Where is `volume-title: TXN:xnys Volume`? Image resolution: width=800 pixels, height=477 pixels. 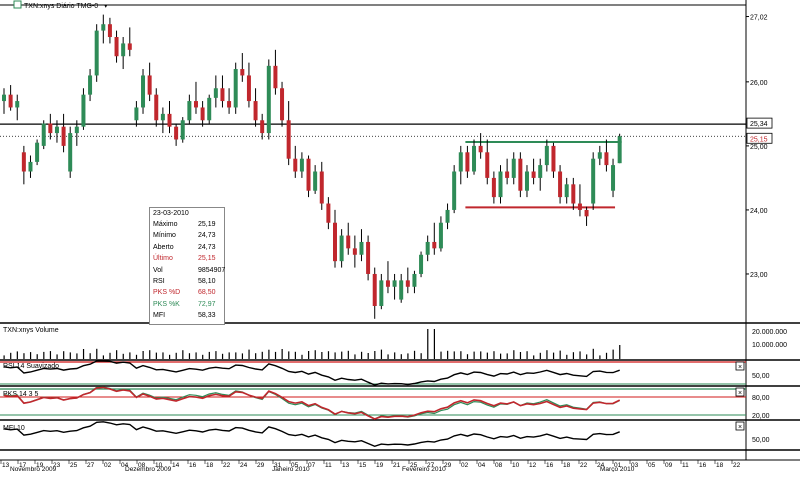 volume-title: TXN:xnys Volume is located at coordinates (31, 330).